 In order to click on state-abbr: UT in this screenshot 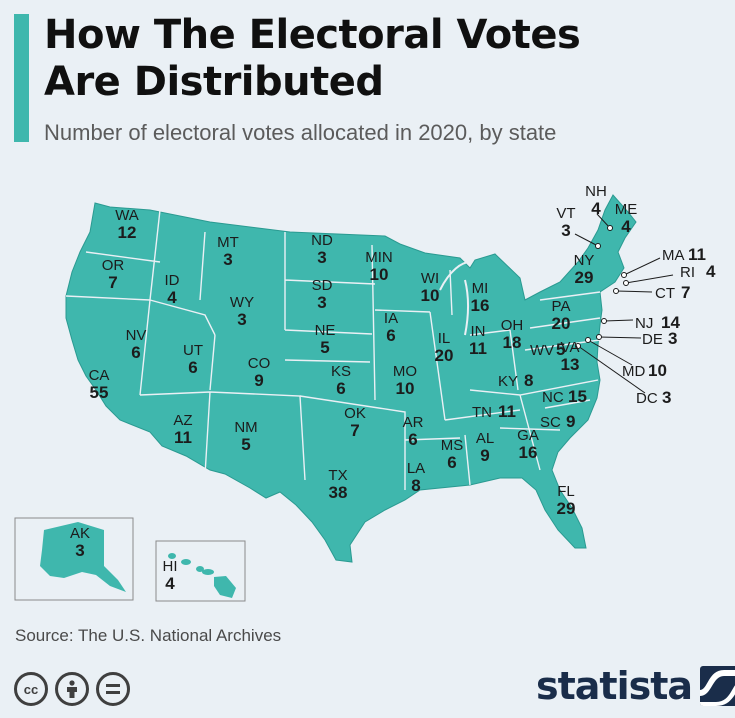, I will do `click(193, 350)`.